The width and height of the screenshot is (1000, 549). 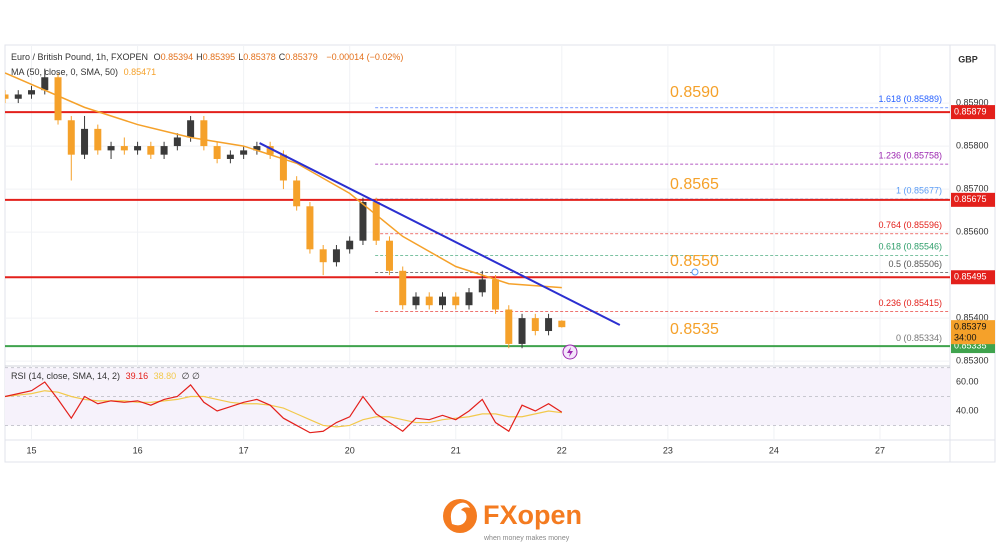 I want to click on ohlc-value: 0.85394, so click(x=177, y=57).